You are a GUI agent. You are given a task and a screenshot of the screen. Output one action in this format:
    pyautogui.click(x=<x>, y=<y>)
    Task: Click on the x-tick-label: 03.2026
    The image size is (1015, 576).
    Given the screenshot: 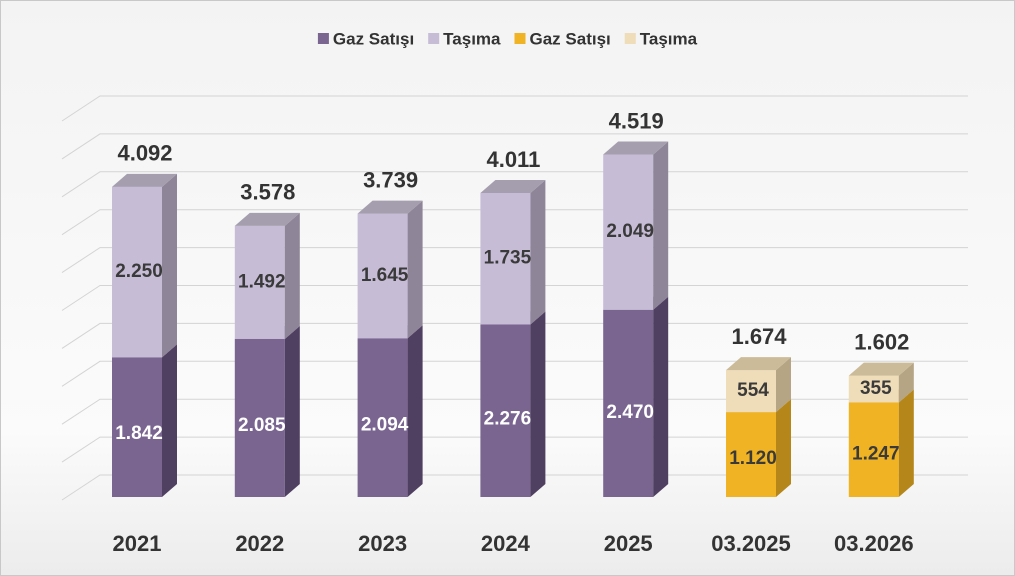 What is the action you would take?
    pyautogui.click(x=874, y=543)
    